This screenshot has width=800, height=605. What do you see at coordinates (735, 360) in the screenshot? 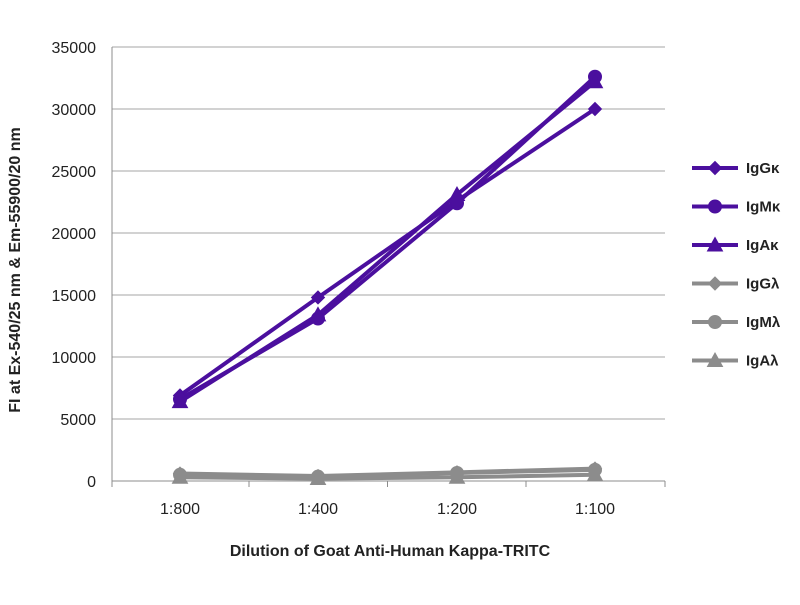
I see `legend-entry: IgAλ` at bounding box center [735, 360].